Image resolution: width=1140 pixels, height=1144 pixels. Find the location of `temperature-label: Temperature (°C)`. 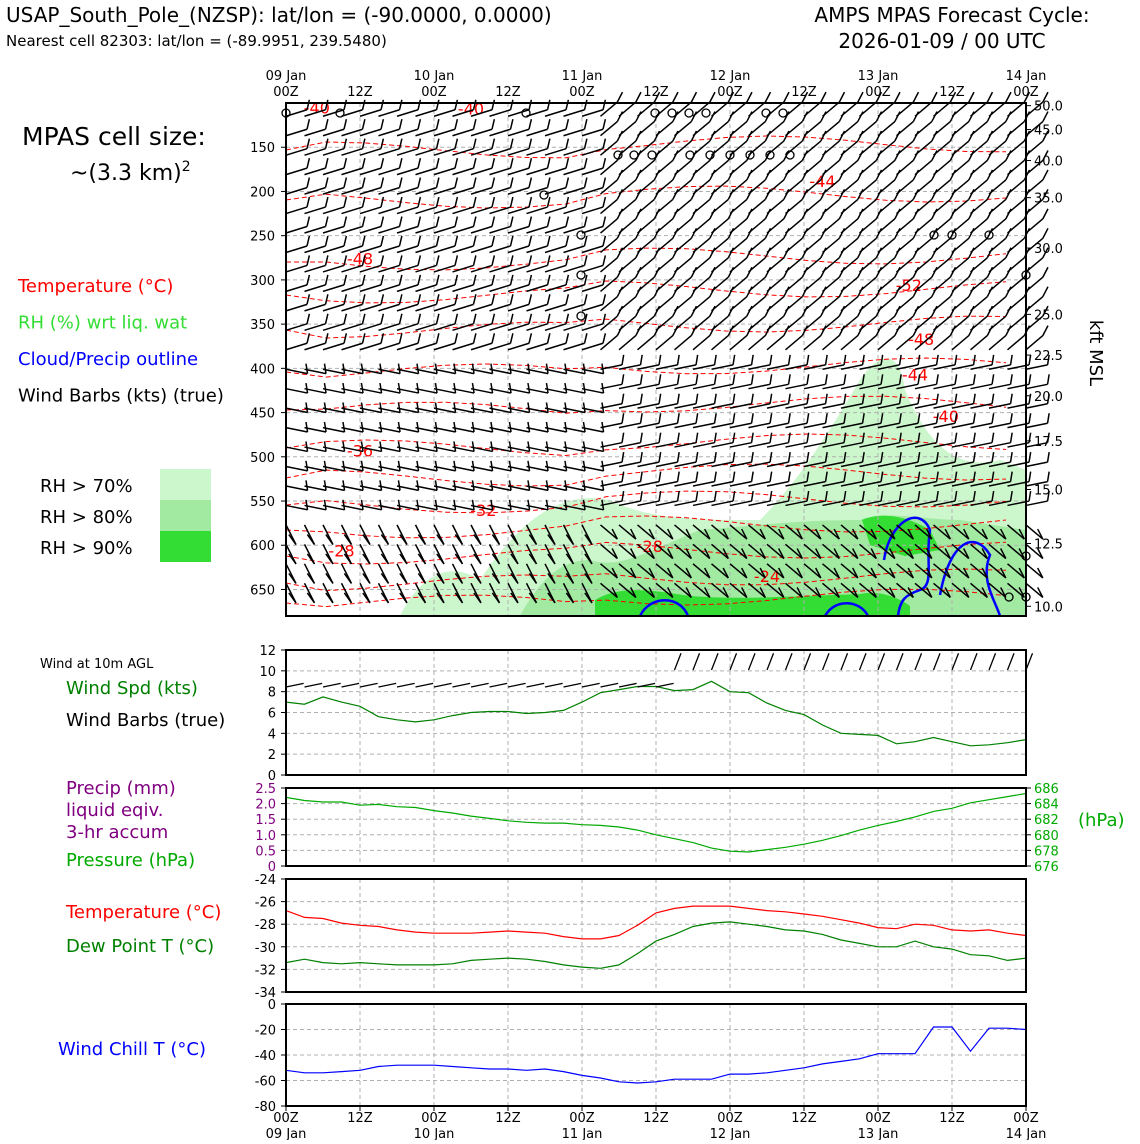

temperature-label: Temperature (°C) is located at coordinates (143, 912).